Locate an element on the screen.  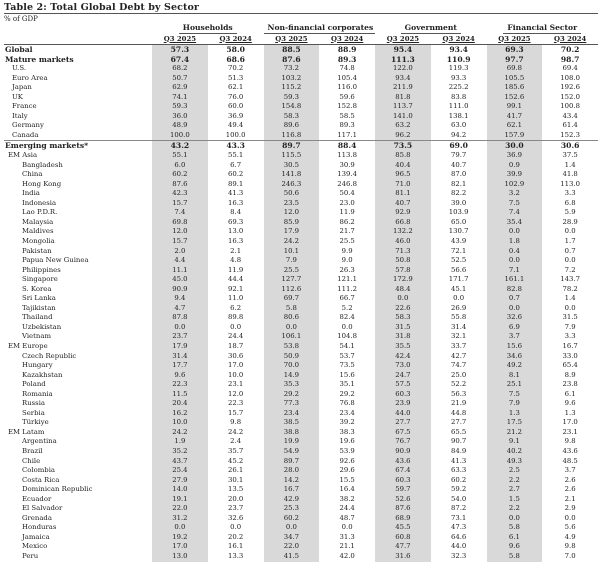
table-cell: 7.2 is located at coordinates (570, 269).